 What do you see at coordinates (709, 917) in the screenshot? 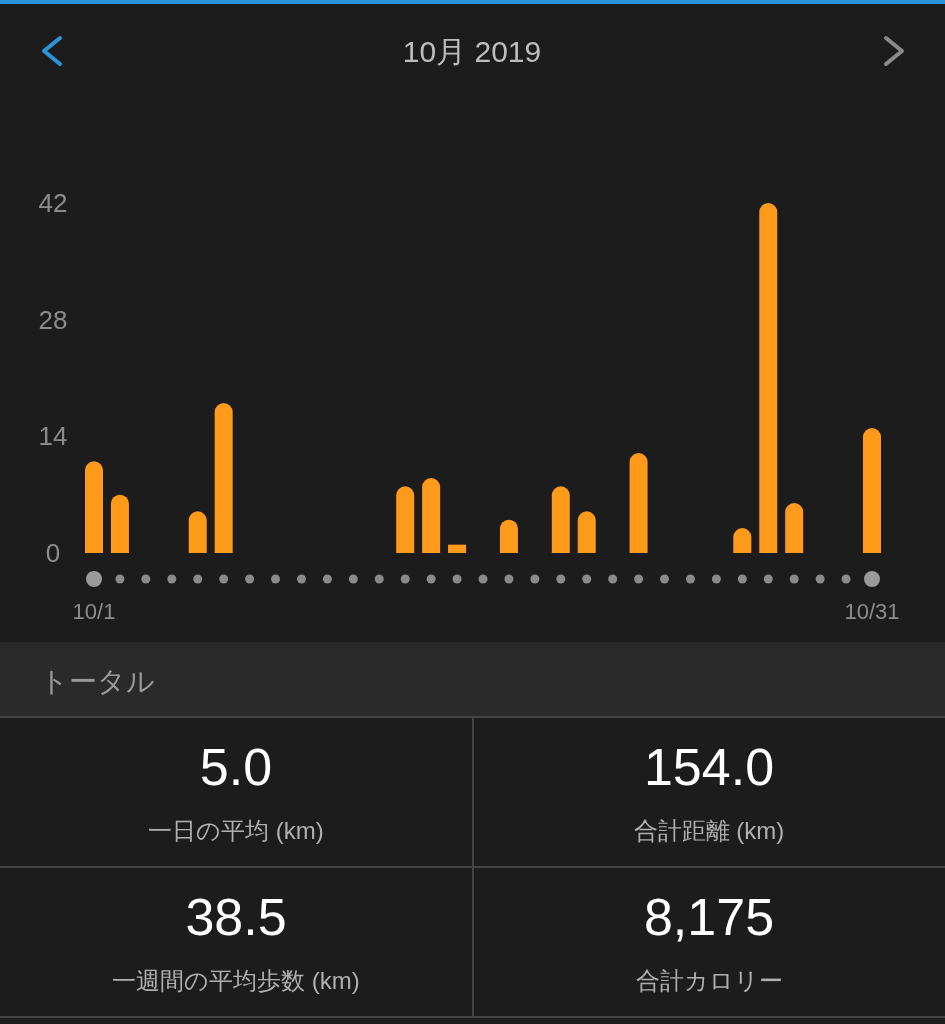
I see `text: 8,175` at bounding box center [709, 917].